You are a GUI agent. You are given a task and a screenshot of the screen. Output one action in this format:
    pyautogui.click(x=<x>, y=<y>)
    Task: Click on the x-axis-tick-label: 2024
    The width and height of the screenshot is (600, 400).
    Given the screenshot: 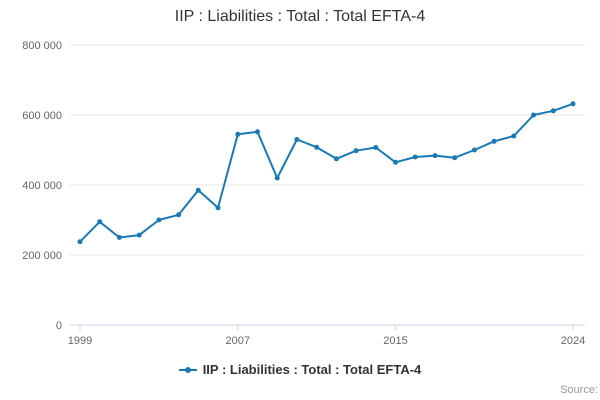 What is the action you would take?
    pyautogui.click(x=573, y=341)
    